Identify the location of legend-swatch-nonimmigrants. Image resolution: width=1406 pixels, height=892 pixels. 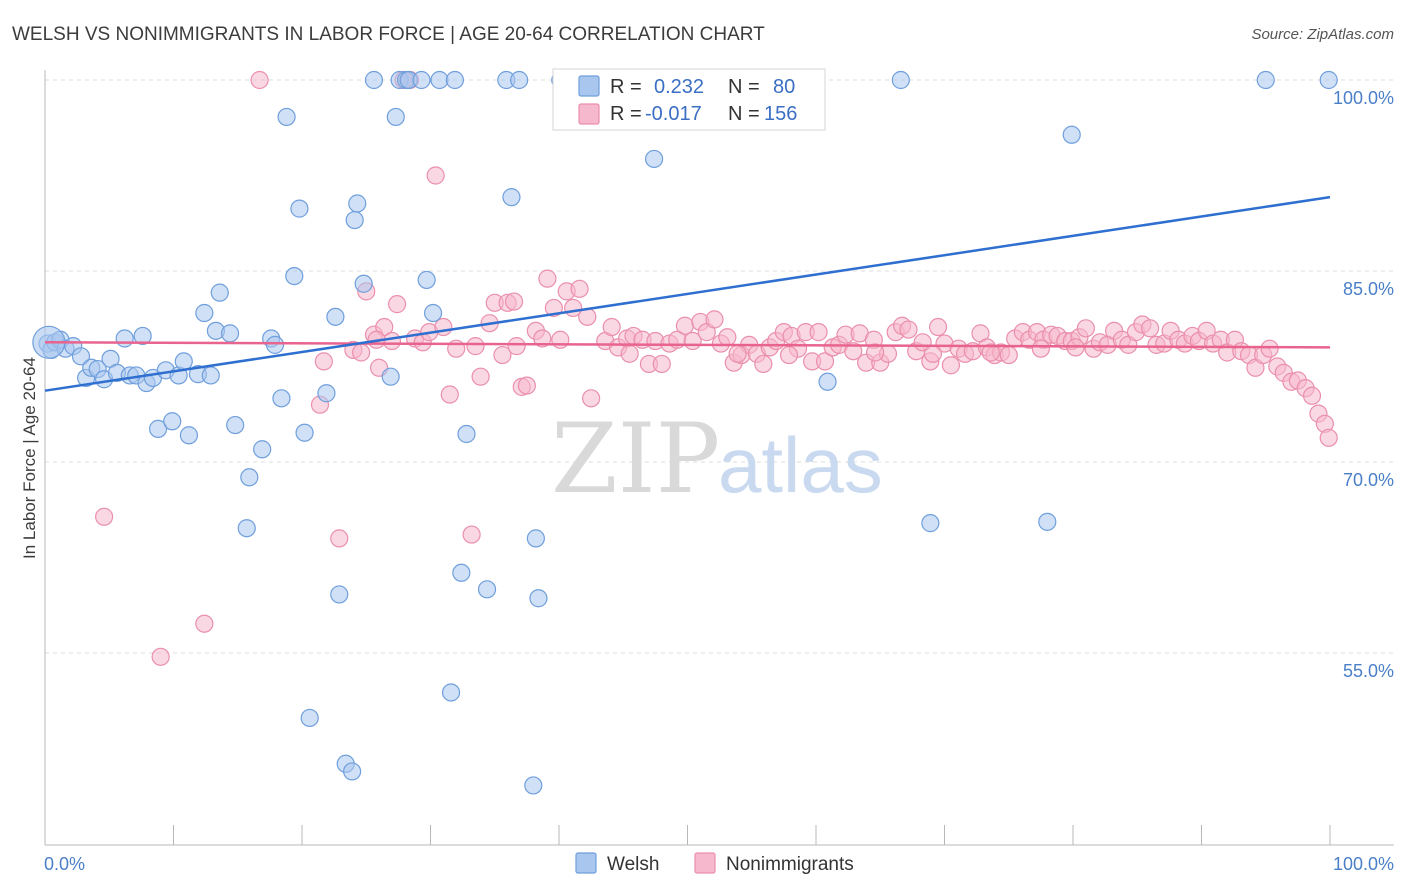
(589, 114).